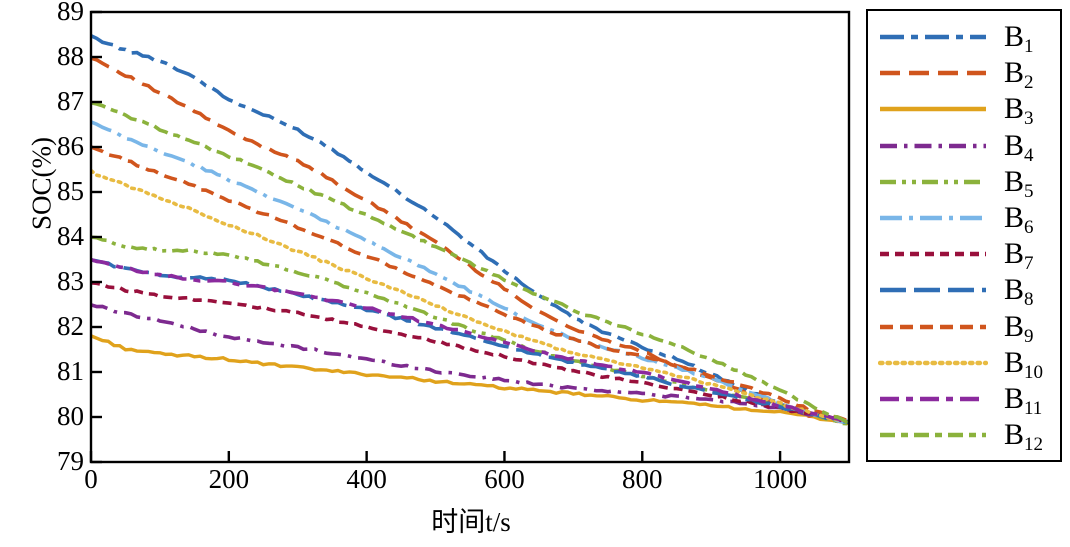 This screenshot has height=547, width=1070. I want to click on y-axis-tick-labels: 89 88 87 86 85 84 83 82 81 80 79, so click(42, 273).